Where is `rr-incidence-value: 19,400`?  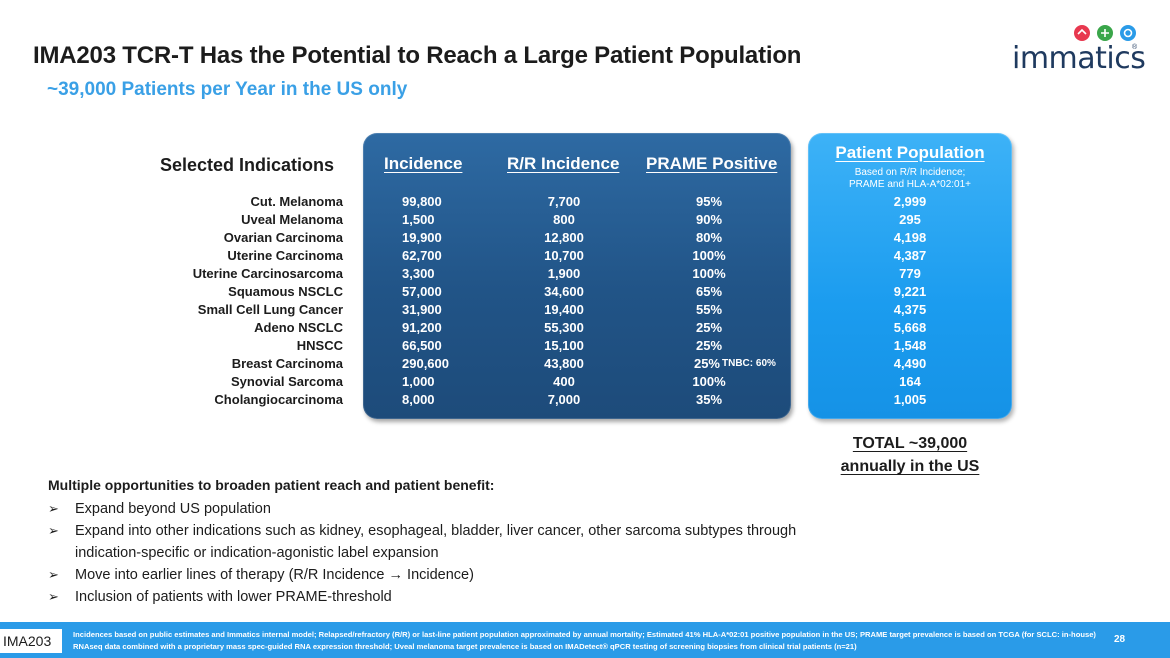 rr-incidence-value: 19,400 is located at coordinates (564, 309).